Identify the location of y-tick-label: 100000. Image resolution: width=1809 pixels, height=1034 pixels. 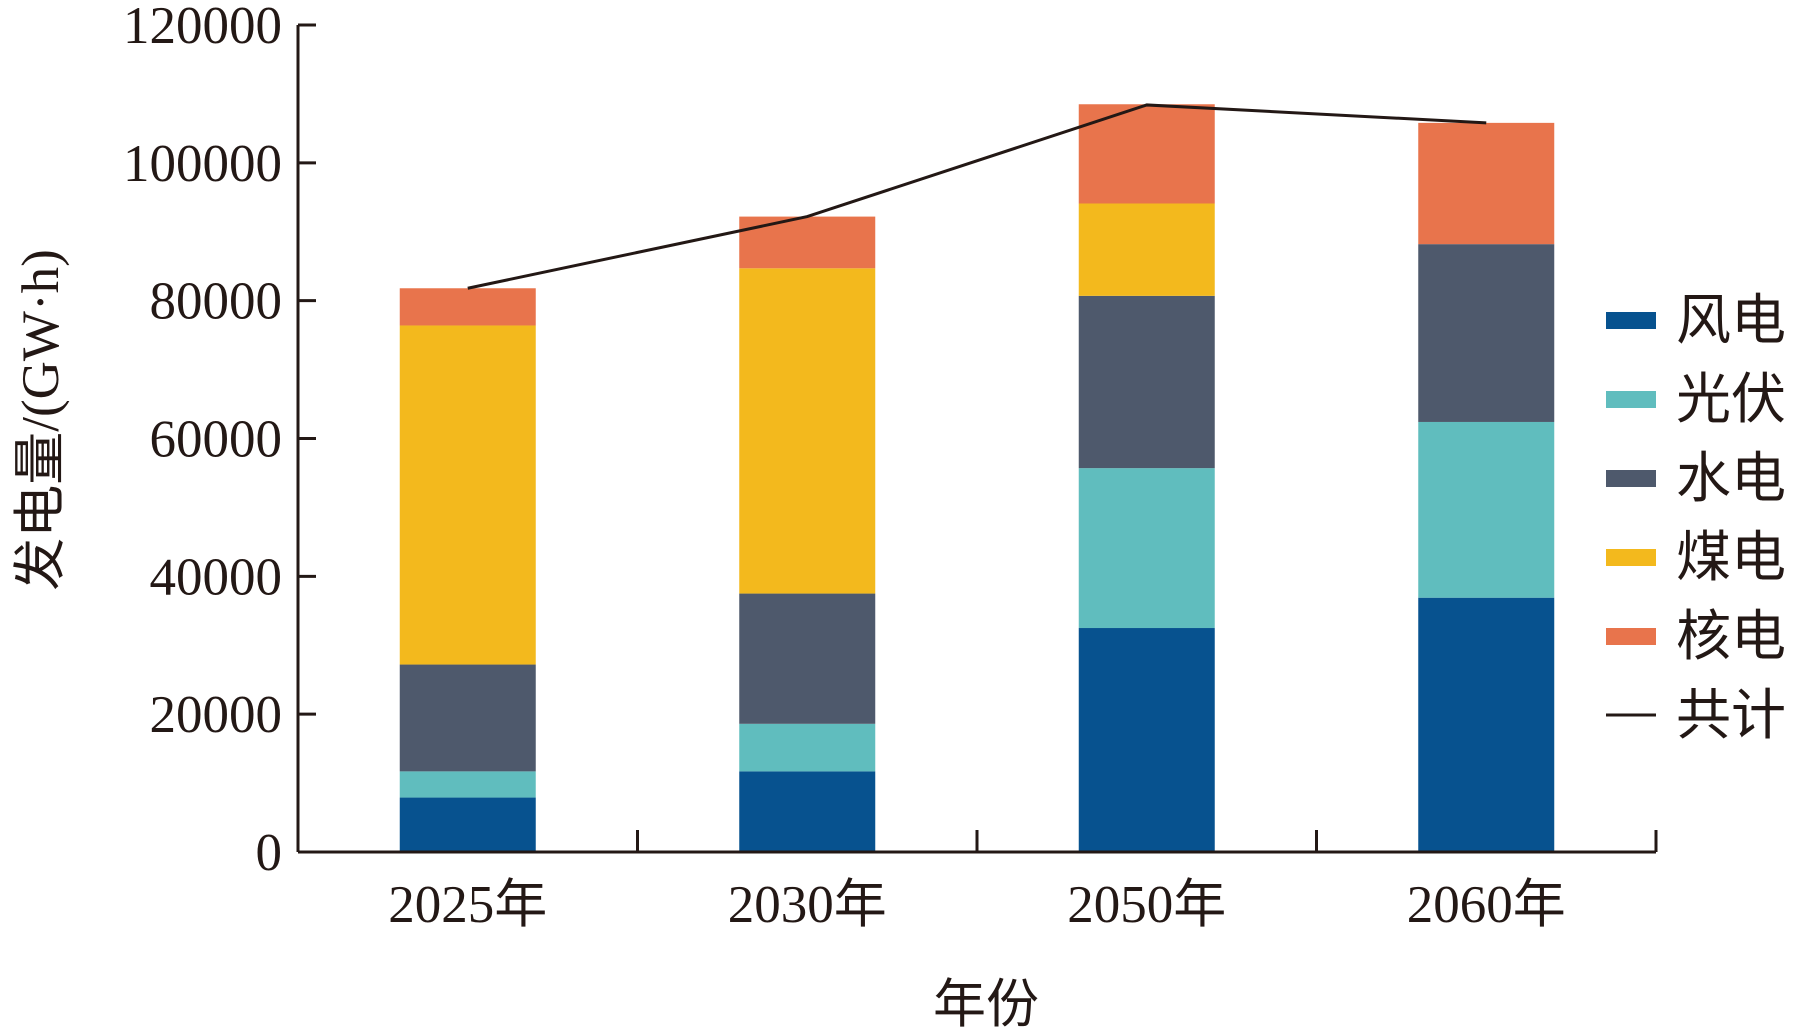
(202, 164).